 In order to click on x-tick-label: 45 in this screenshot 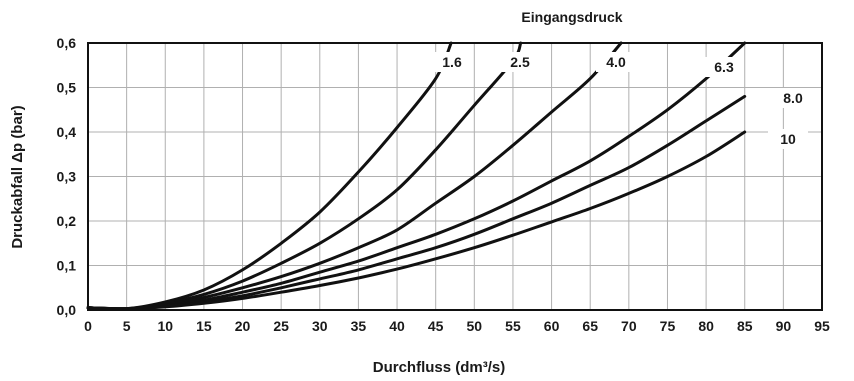, I will do `click(436, 326)`.